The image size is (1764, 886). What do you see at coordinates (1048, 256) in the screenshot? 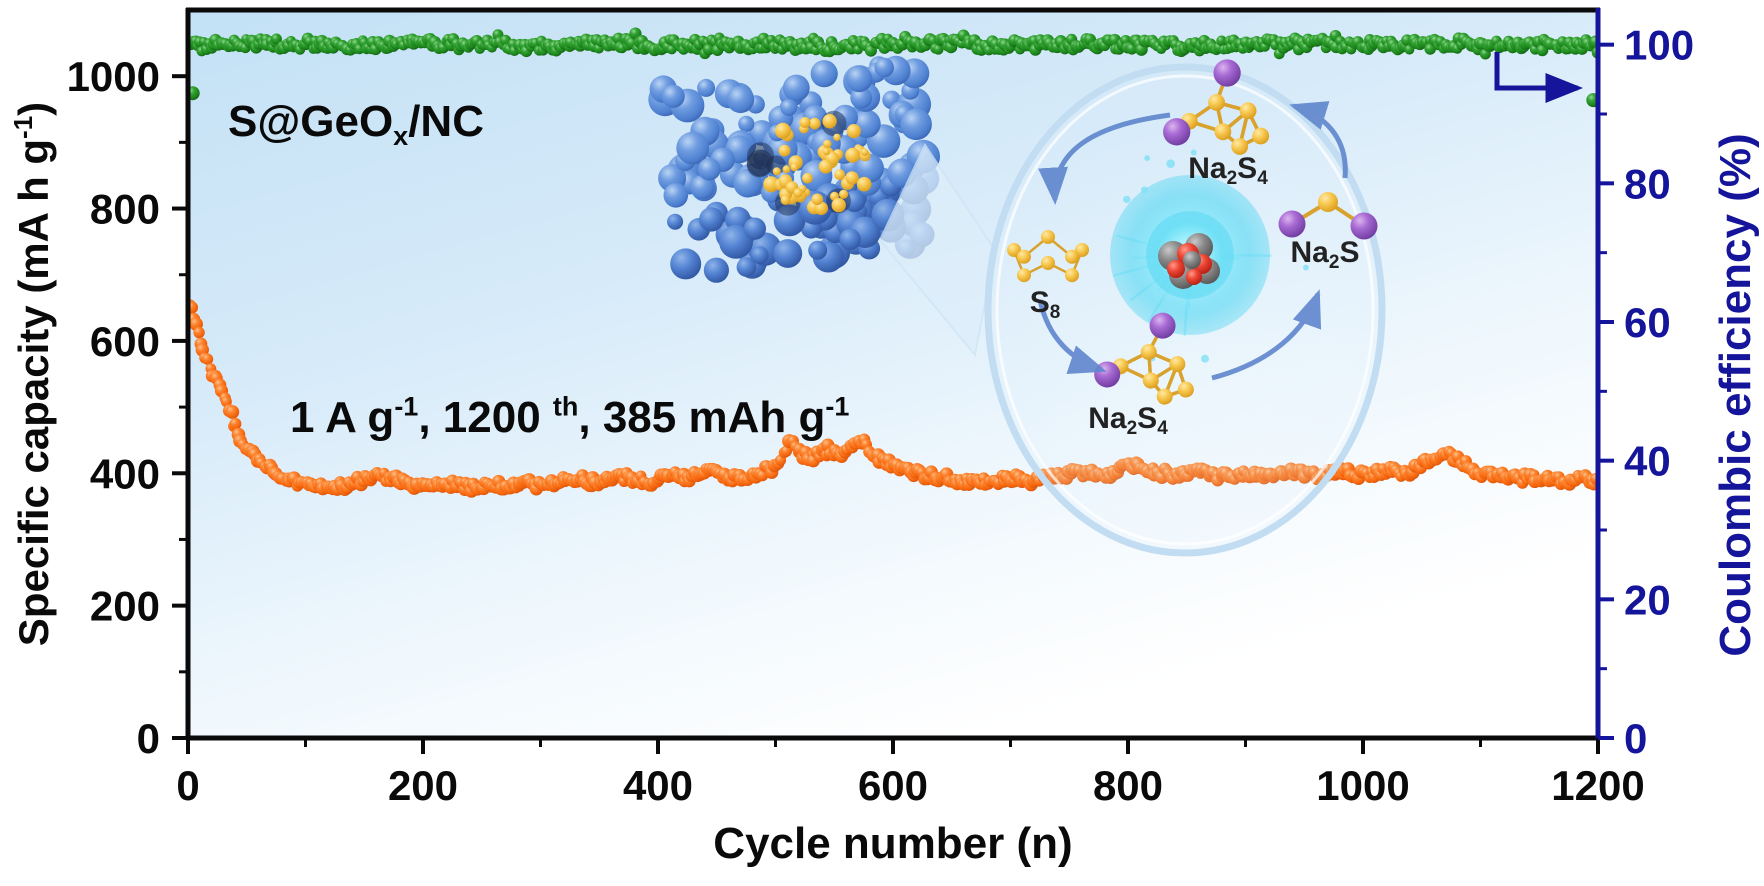
I see `s8-molecule` at bounding box center [1048, 256].